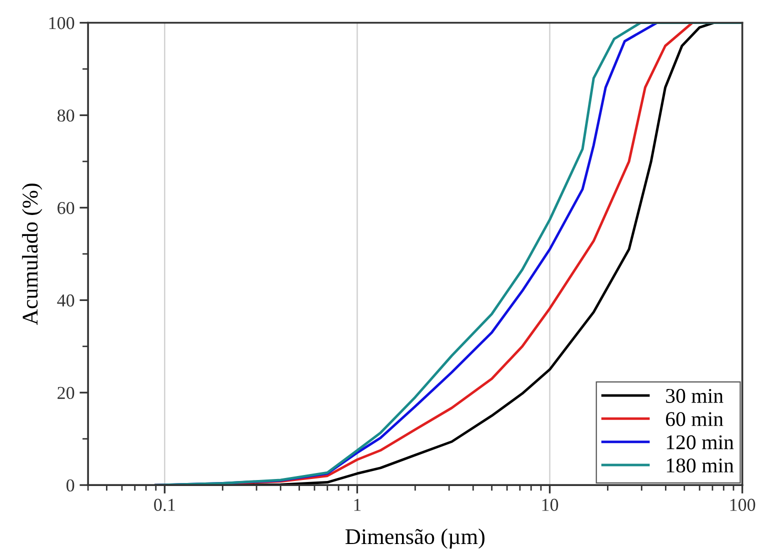 The image size is (759, 555). Describe the element at coordinates (695, 395) in the screenshot. I see `legend-label: 30 min` at that location.